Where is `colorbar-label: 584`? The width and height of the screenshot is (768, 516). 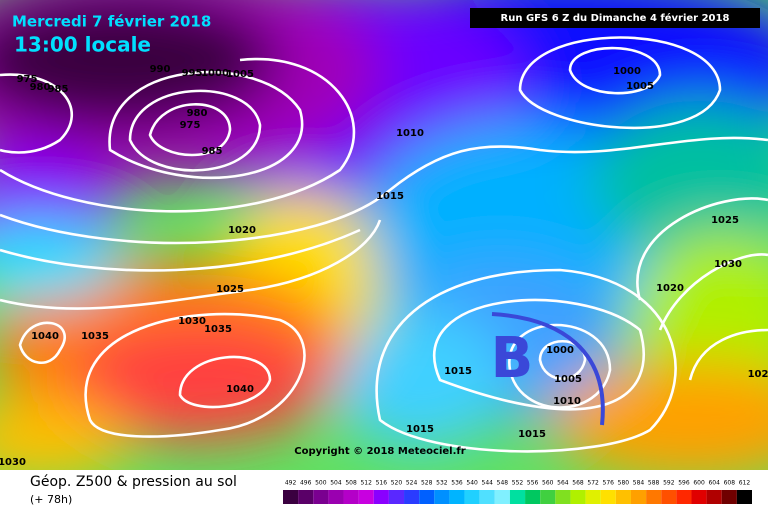
colorbar-label: 584 is located at coordinates (639, 483).